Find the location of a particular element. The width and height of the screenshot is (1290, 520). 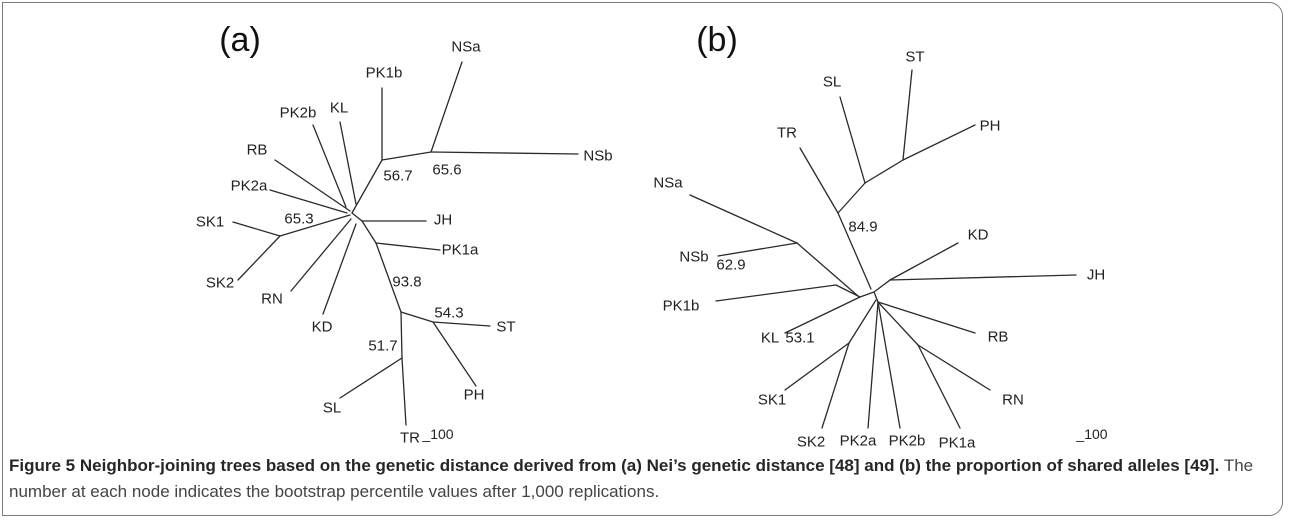

branch-b-sl is located at coordinates (852, 140).